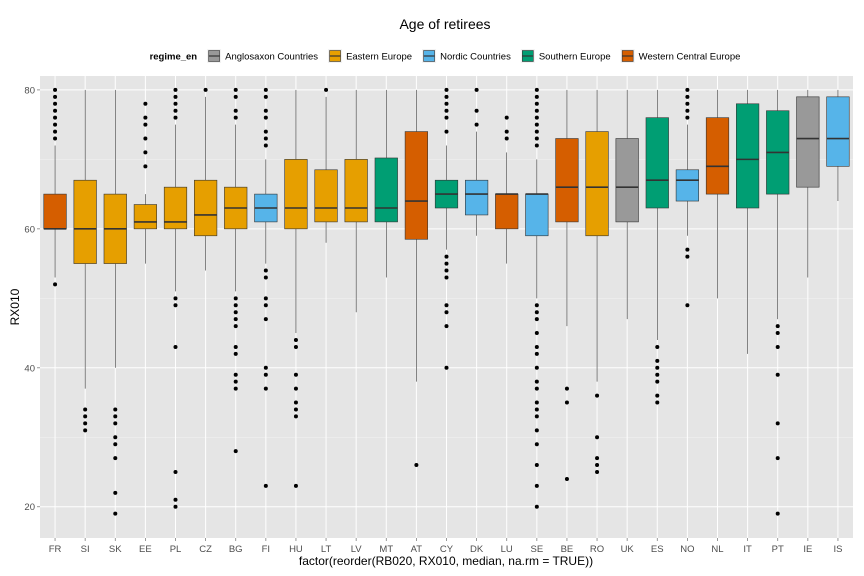 The width and height of the screenshot is (864, 576). Describe the element at coordinates (717, 194) in the screenshot. I see `box-NL` at that location.